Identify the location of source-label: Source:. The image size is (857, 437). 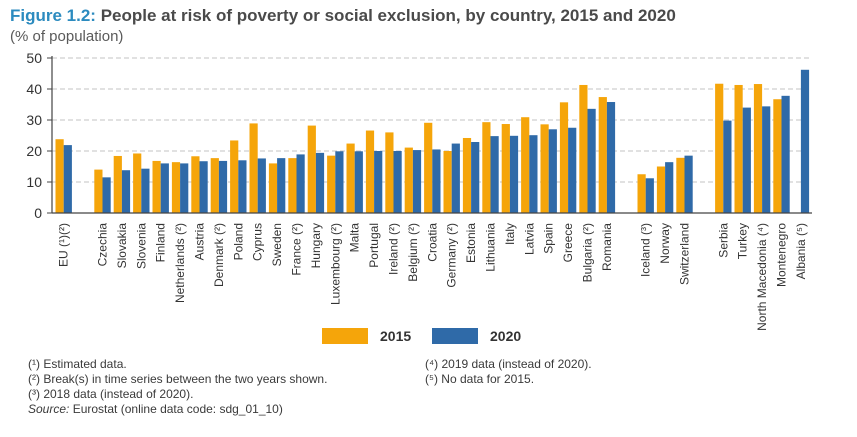
(49, 409).